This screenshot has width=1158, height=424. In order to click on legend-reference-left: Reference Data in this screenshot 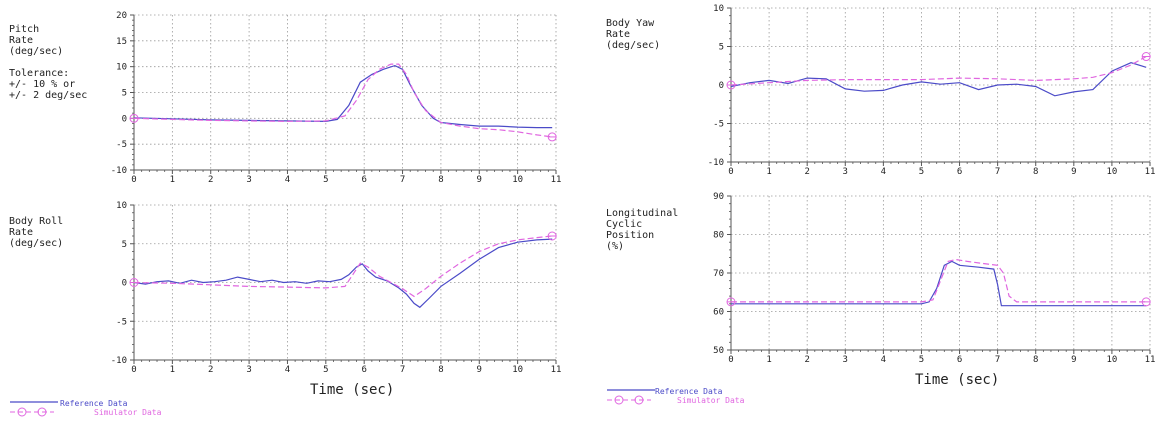, I will do `click(94, 403)`.